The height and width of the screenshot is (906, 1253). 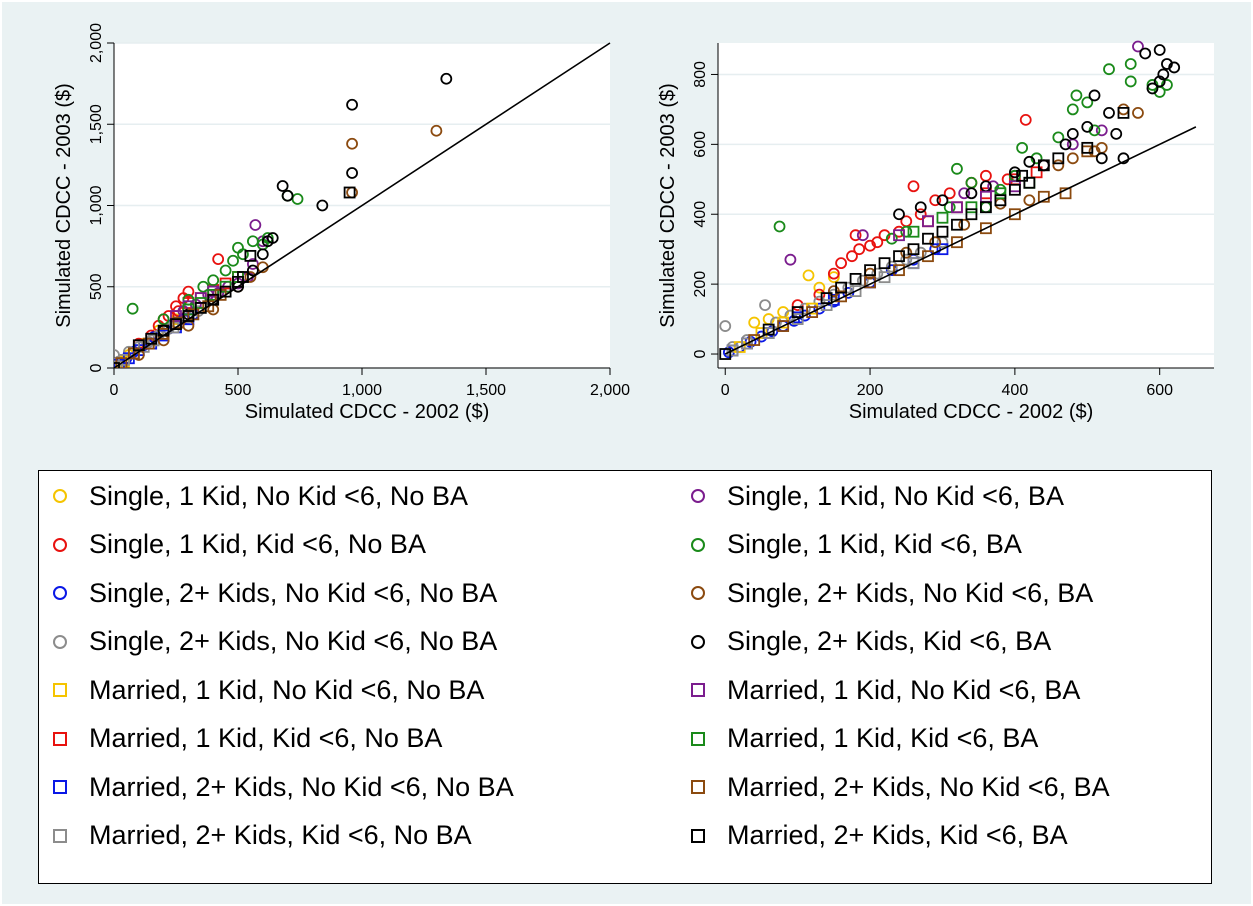 I want to click on left-x-tick-label: 1,000, so click(x=362, y=390).